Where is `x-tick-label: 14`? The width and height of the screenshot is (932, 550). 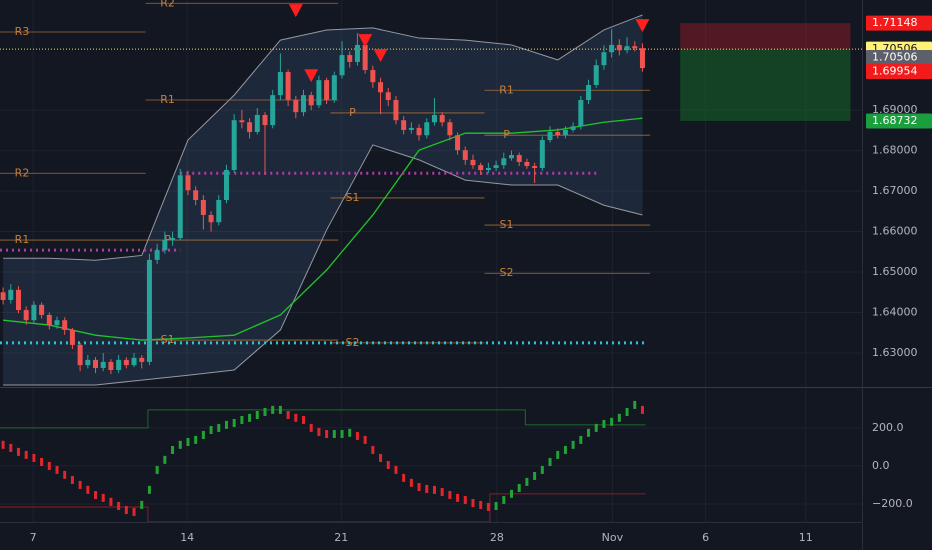
x-tick-label: 14 is located at coordinates (187, 537).